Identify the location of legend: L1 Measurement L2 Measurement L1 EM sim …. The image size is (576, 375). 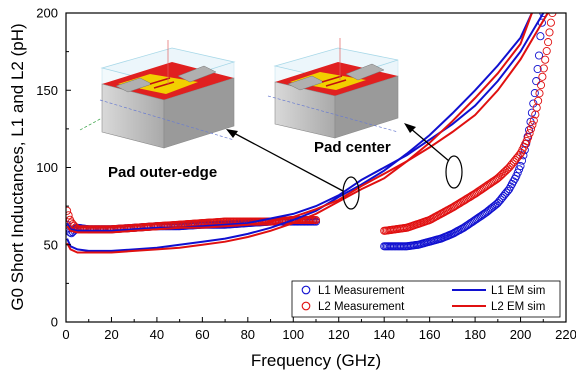
(426, 299).